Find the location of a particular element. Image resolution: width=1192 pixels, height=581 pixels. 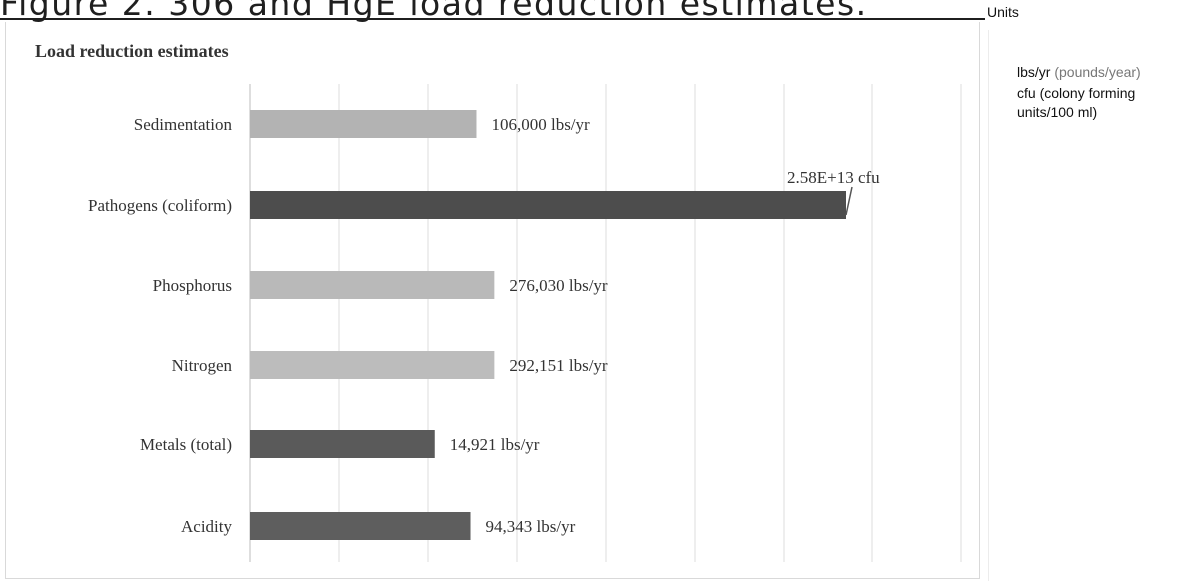

category-label: Acidity is located at coordinates (206, 526).